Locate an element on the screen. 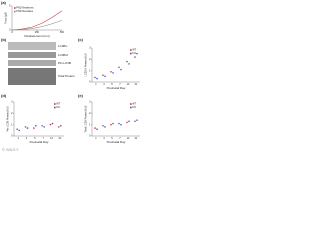 This screenshot has height=240, width=320. panel-label: (b) is located at coordinates (4, 39).